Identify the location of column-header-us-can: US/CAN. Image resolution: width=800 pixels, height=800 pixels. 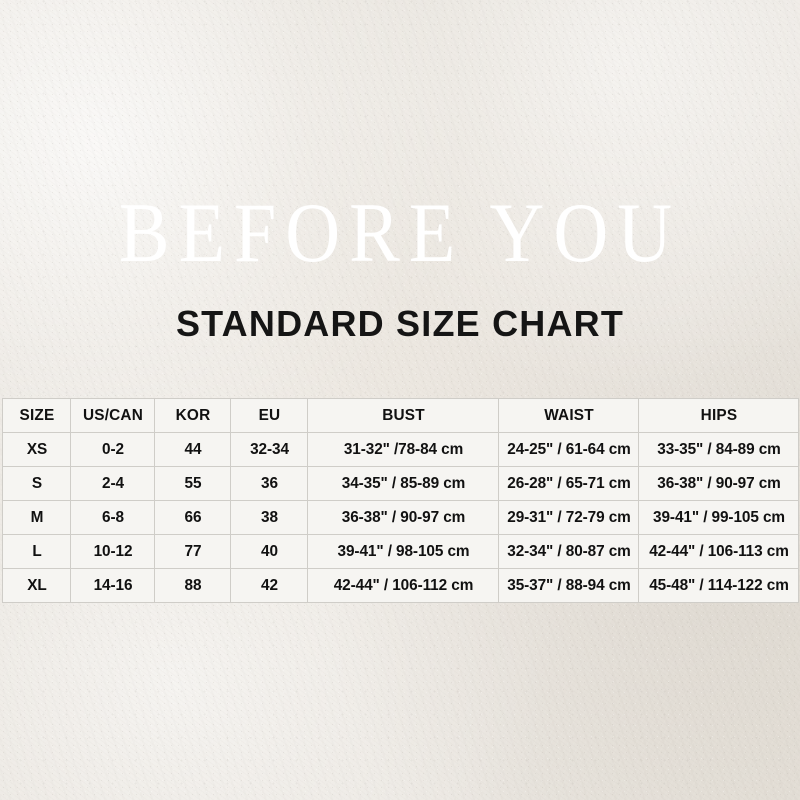
(112, 415).